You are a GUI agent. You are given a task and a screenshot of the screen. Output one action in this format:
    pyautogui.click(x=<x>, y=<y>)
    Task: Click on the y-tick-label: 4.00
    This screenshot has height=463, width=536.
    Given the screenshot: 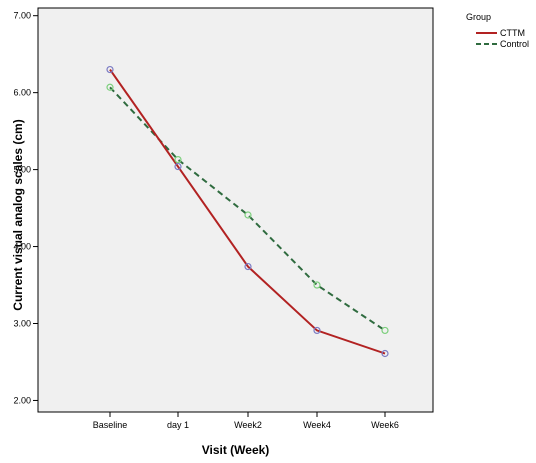 What is the action you would take?
    pyautogui.click(x=22, y=247)
    